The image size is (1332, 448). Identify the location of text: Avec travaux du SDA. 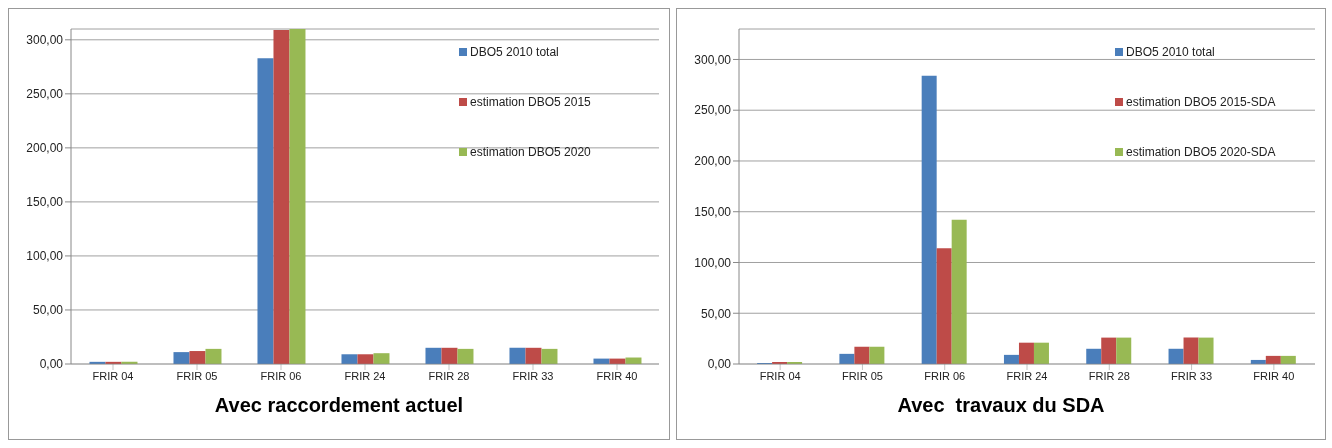
(1001, 405).